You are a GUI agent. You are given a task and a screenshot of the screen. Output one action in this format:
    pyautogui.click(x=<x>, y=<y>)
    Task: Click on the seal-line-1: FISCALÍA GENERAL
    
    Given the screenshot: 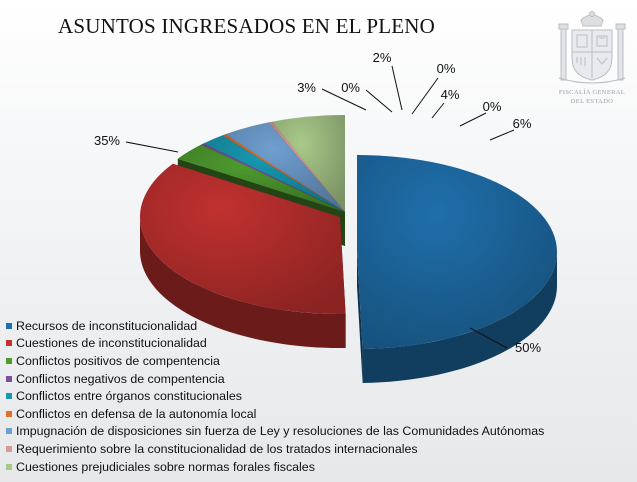 What is the action you would take?
    pyautogui.click(x=592, y=92)
    